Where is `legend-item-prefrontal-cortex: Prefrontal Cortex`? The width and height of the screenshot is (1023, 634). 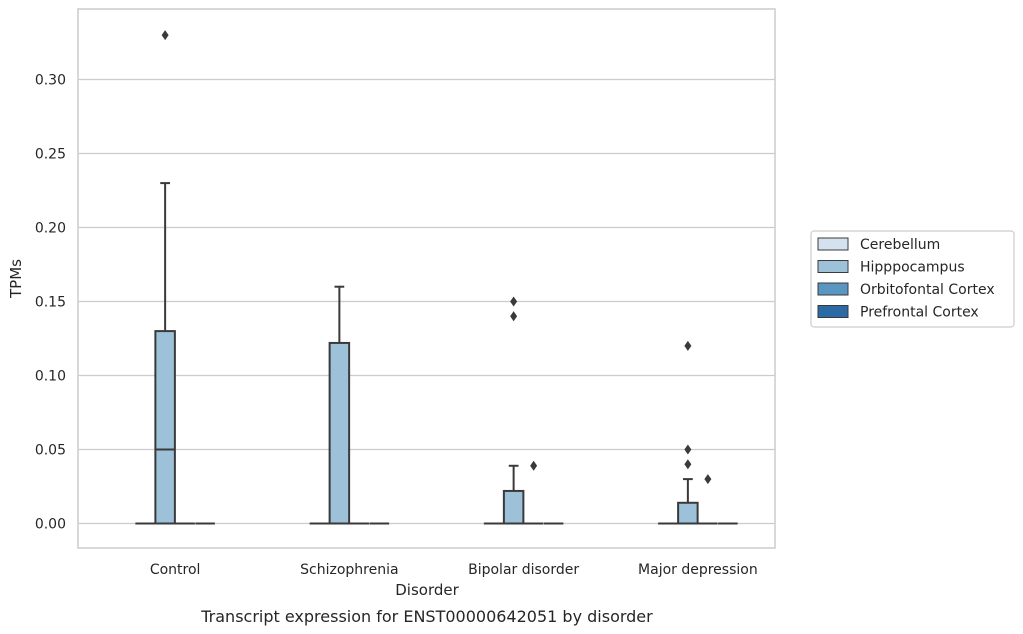
legend-item-prefrontal-cortex: Prefrontal Cortex is located at coordinates (898, 313).